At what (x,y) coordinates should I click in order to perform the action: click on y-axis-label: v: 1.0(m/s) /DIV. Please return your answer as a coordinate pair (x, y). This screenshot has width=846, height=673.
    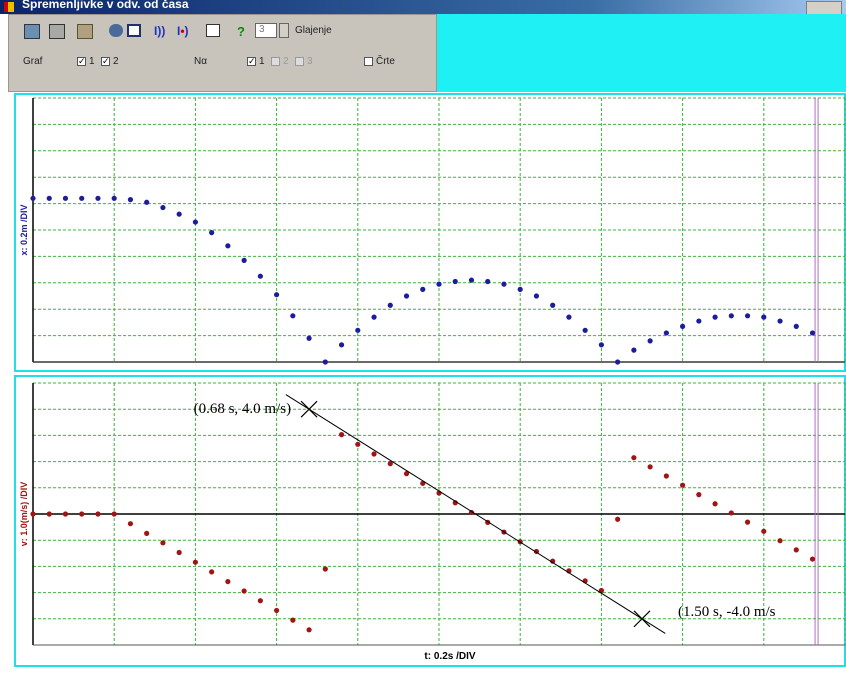
    Looking at the image, I should click on (24, 514).